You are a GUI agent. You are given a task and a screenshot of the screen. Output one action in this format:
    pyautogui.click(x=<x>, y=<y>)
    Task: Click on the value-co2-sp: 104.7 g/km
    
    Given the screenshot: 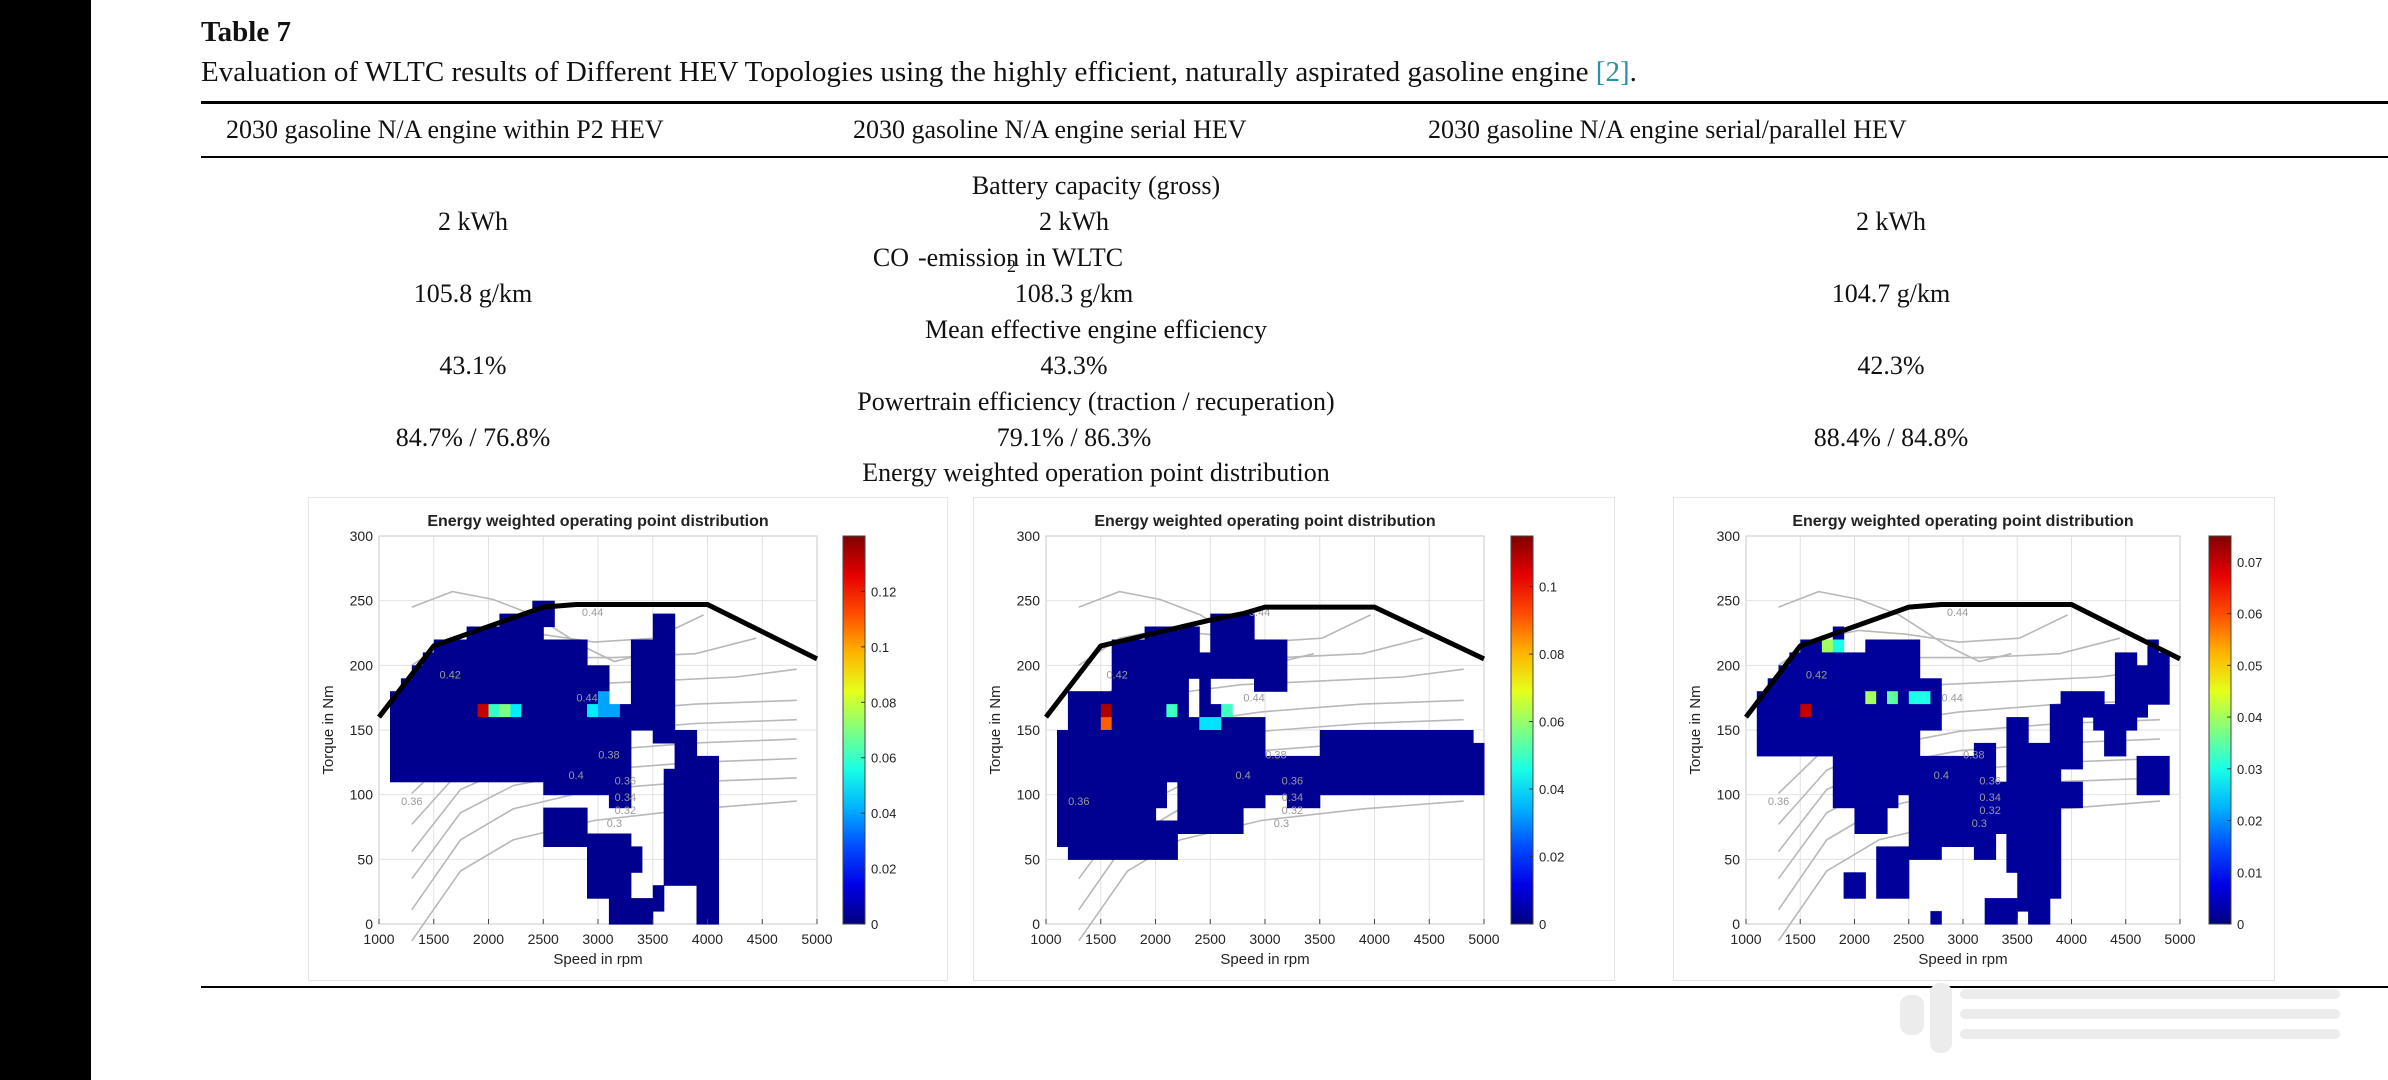 What is the action you would take?
    pyautogui.click(x=1891, y=293)
    